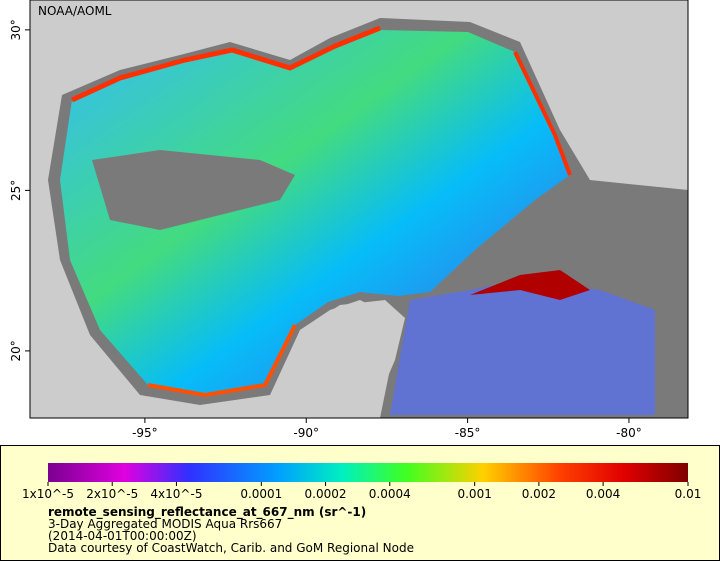 The image size is (720, 561). Describe the element at coordinates (112, 494) in the screenshot. I see `colorbar-tick-label: 2x10^-5` at that location.